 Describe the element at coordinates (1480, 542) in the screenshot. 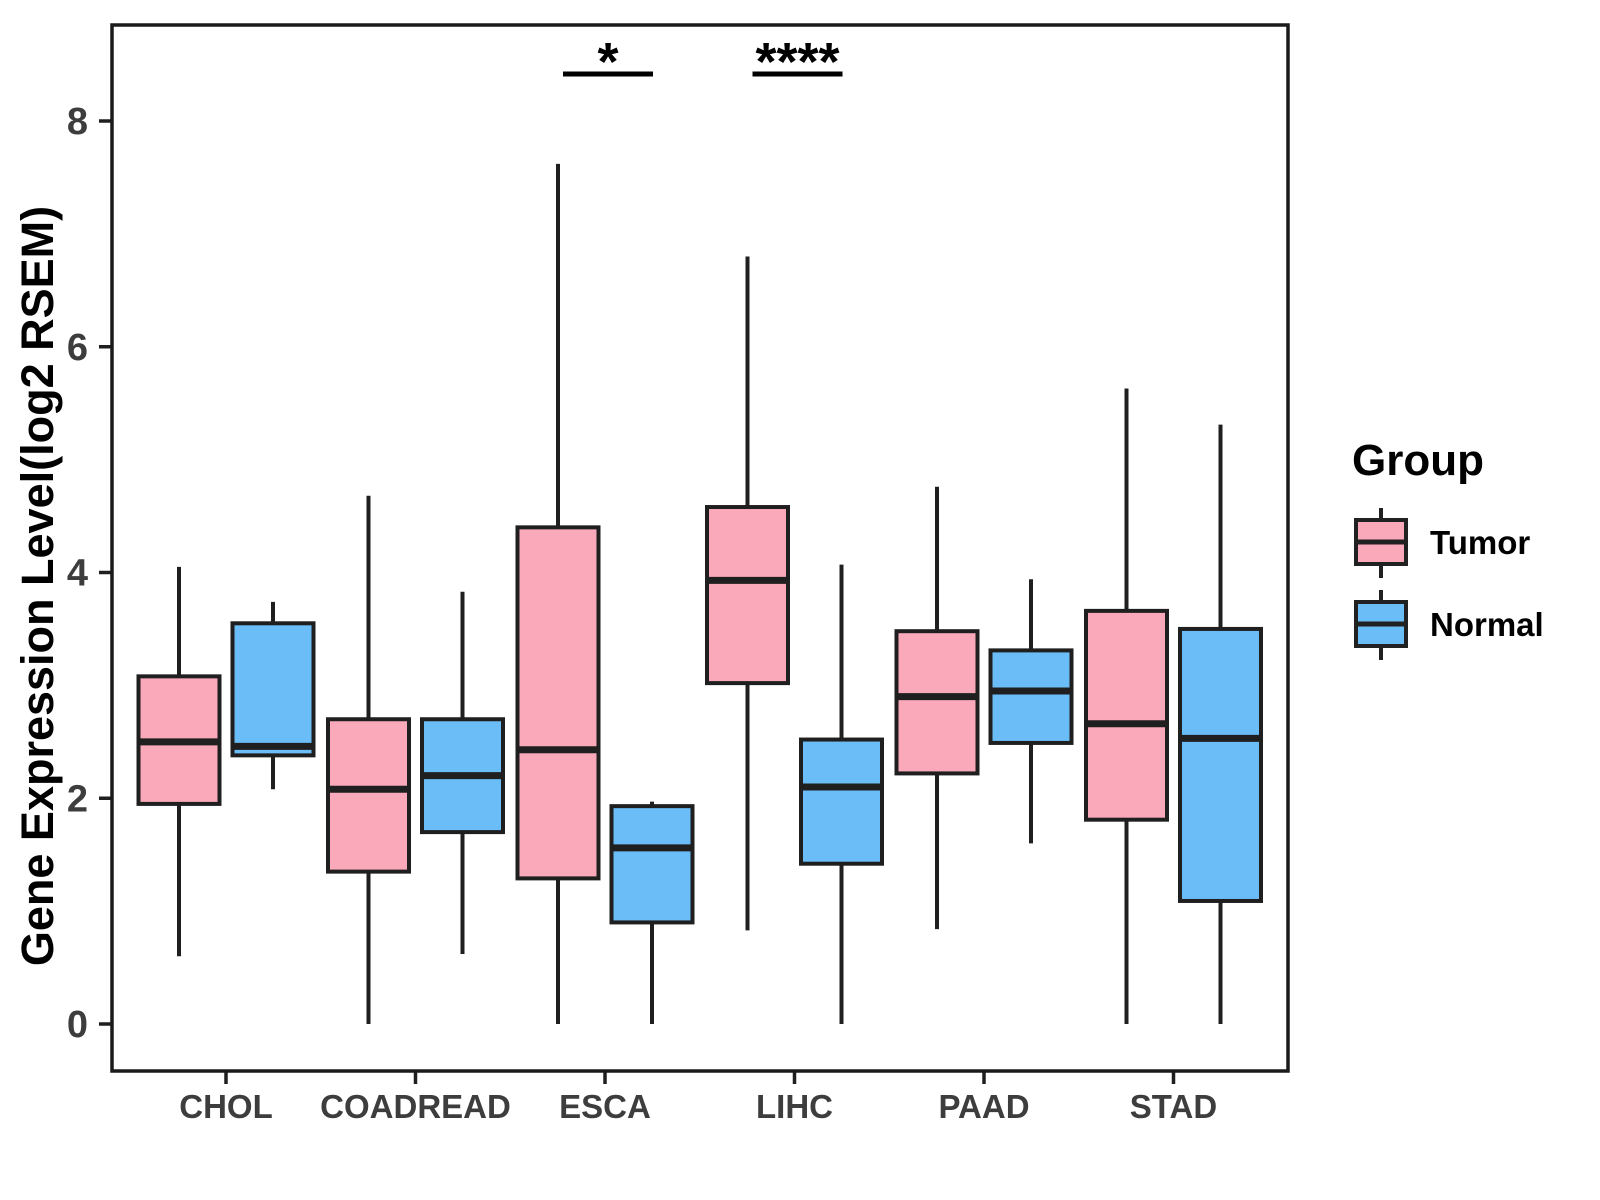

I see `legend-item-label-tumor: Tumor` at that location.